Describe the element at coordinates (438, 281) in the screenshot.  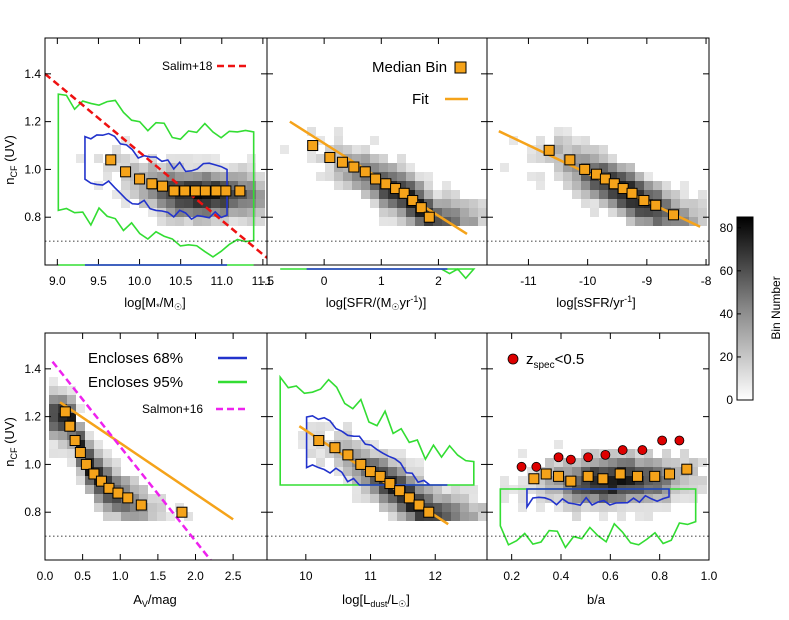
I see `x-tick-label: 2` at that location.